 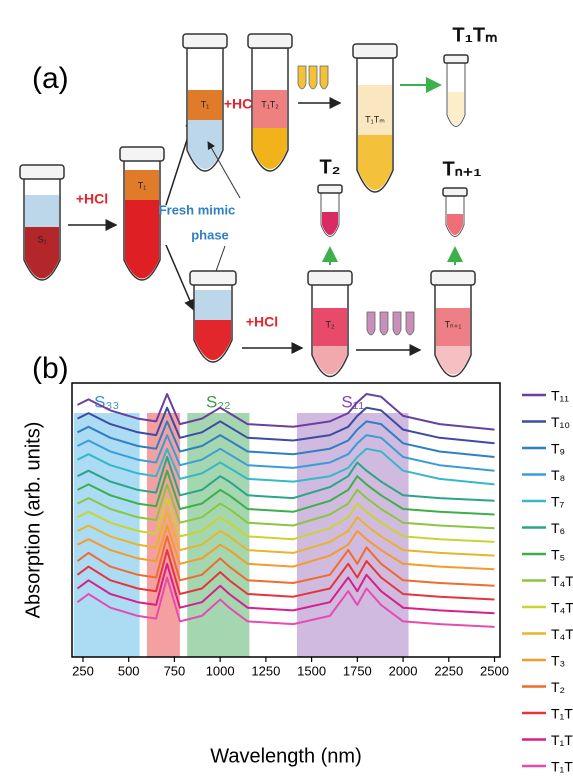 What do you see at coordinates (213, 316) in the screenshot?
I see `tube` at bounding box center [213, 316].